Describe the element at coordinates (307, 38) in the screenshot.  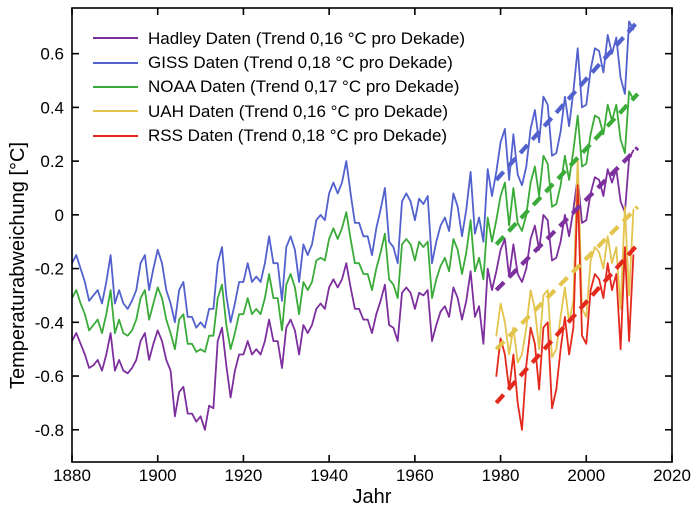
I see `legend-label-hadley: Hadley Daten (Trend 0,16 °C pro Dekade)` at that location.